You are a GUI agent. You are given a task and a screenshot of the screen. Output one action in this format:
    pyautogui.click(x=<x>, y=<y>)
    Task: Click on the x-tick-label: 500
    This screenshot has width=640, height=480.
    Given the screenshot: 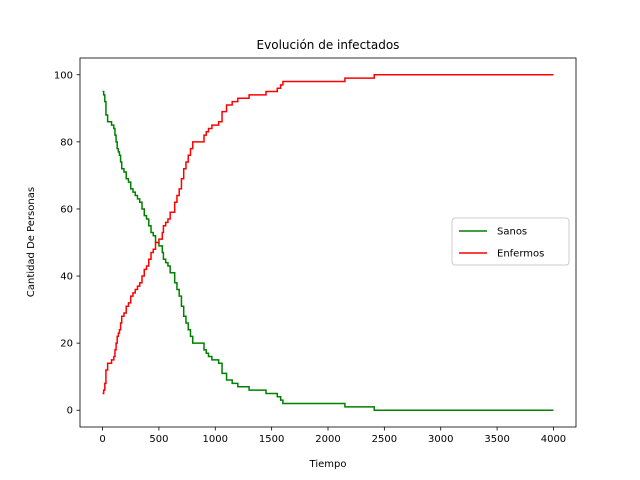 What is the action you would take?
    pyautogui.click(x=158, y=439)
    